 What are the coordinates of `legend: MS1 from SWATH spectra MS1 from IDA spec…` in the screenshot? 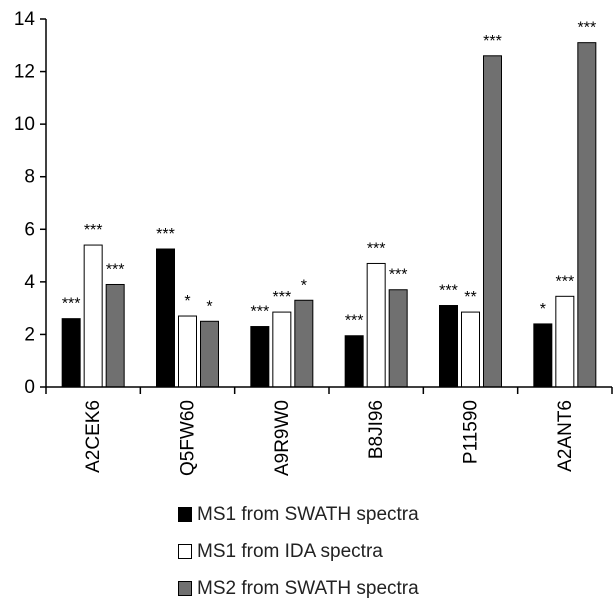 It's located at (298, 551).